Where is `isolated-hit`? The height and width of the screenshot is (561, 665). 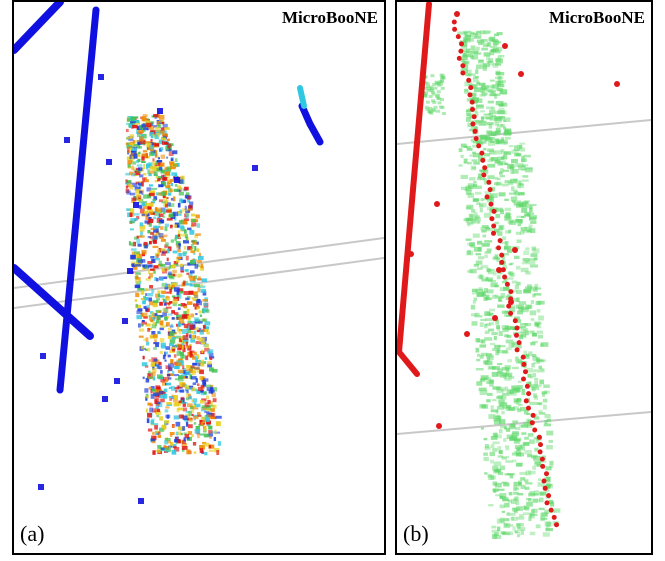 isolated-hit is located at coordinates (136, 205).